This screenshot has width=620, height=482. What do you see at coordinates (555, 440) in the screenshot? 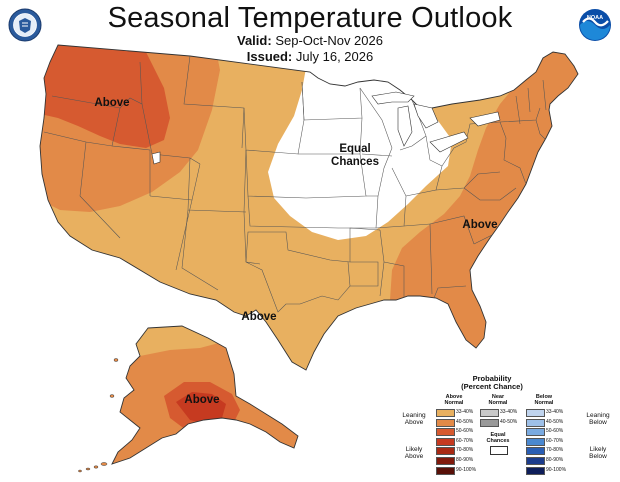
I see `below-swatch-label-4: 60-70%` at bounding box center [555, 440].